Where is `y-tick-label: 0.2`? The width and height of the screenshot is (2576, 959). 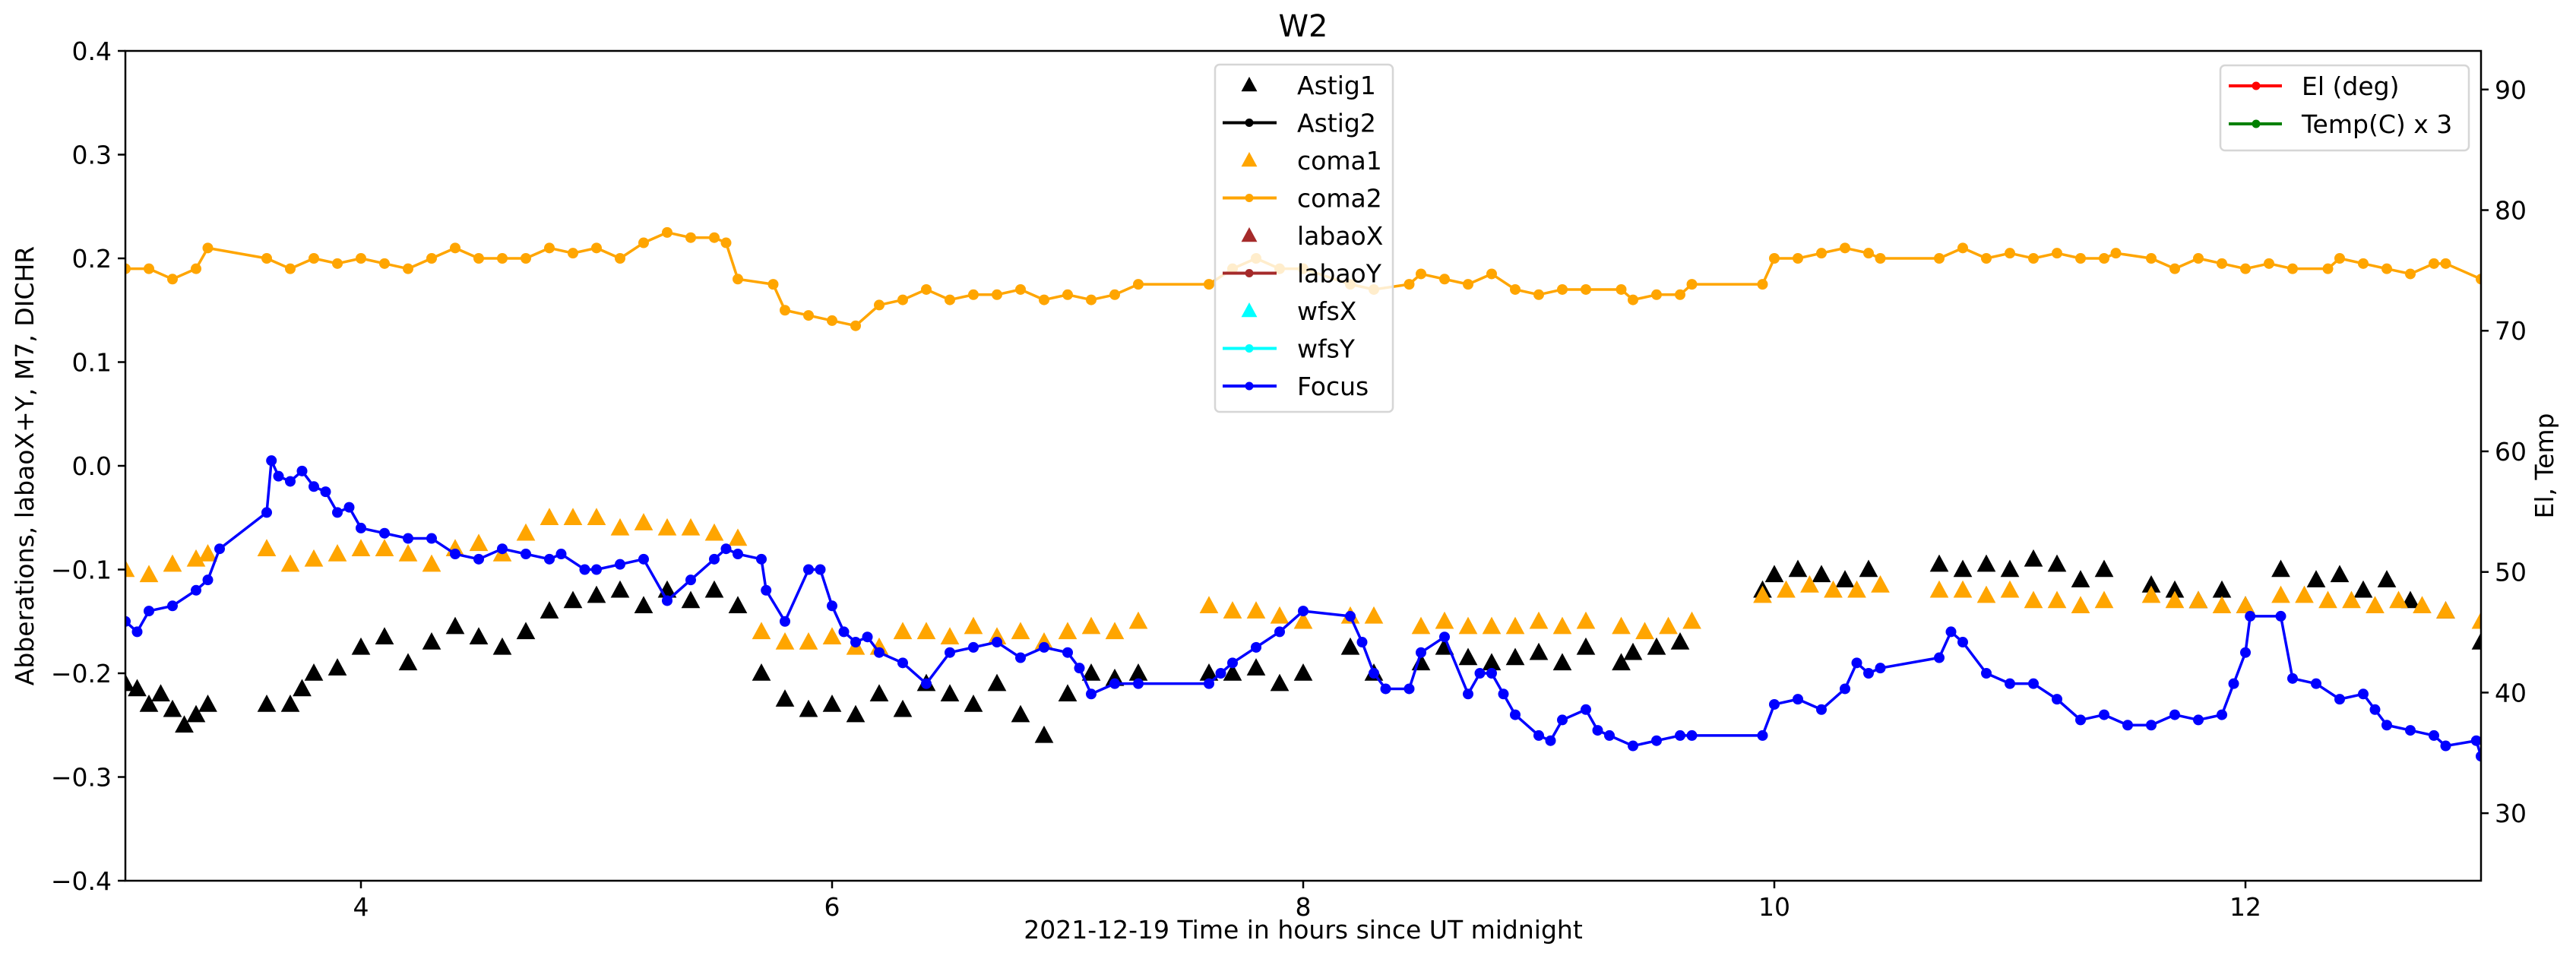
y-tick-label: 0.2 is located at coordinates (92, 259).